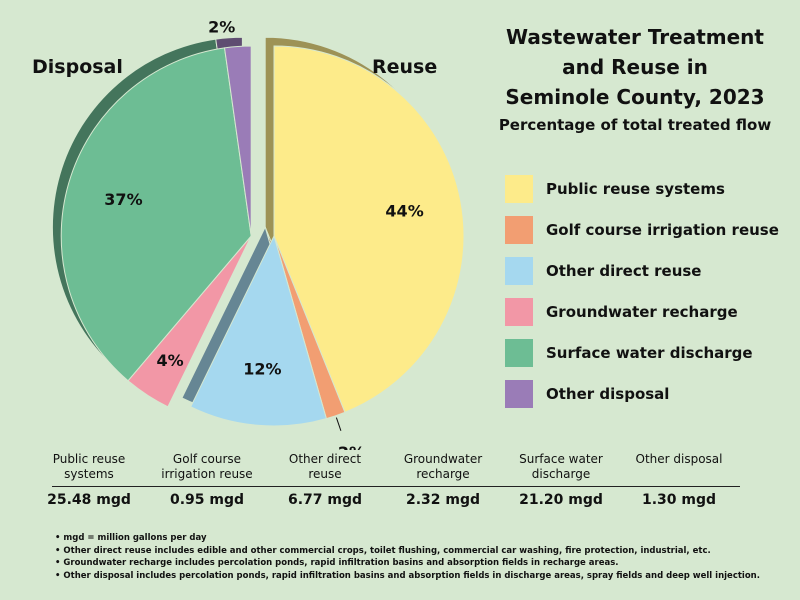  Describe the element at coordinates (405, 67) in the screenshot. I see `reuse-group-label: Reuse` at that location.